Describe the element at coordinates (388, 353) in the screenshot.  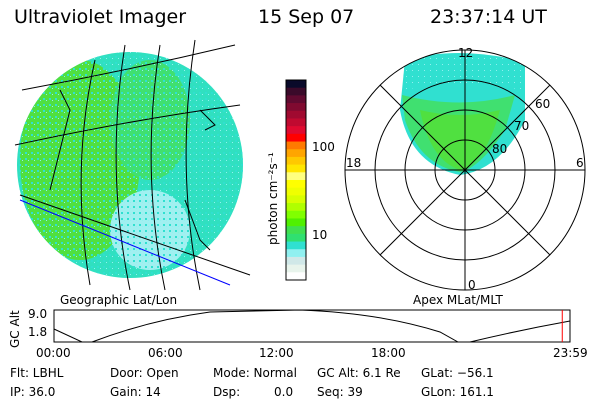
I see `xtick: 18:00` at that location.